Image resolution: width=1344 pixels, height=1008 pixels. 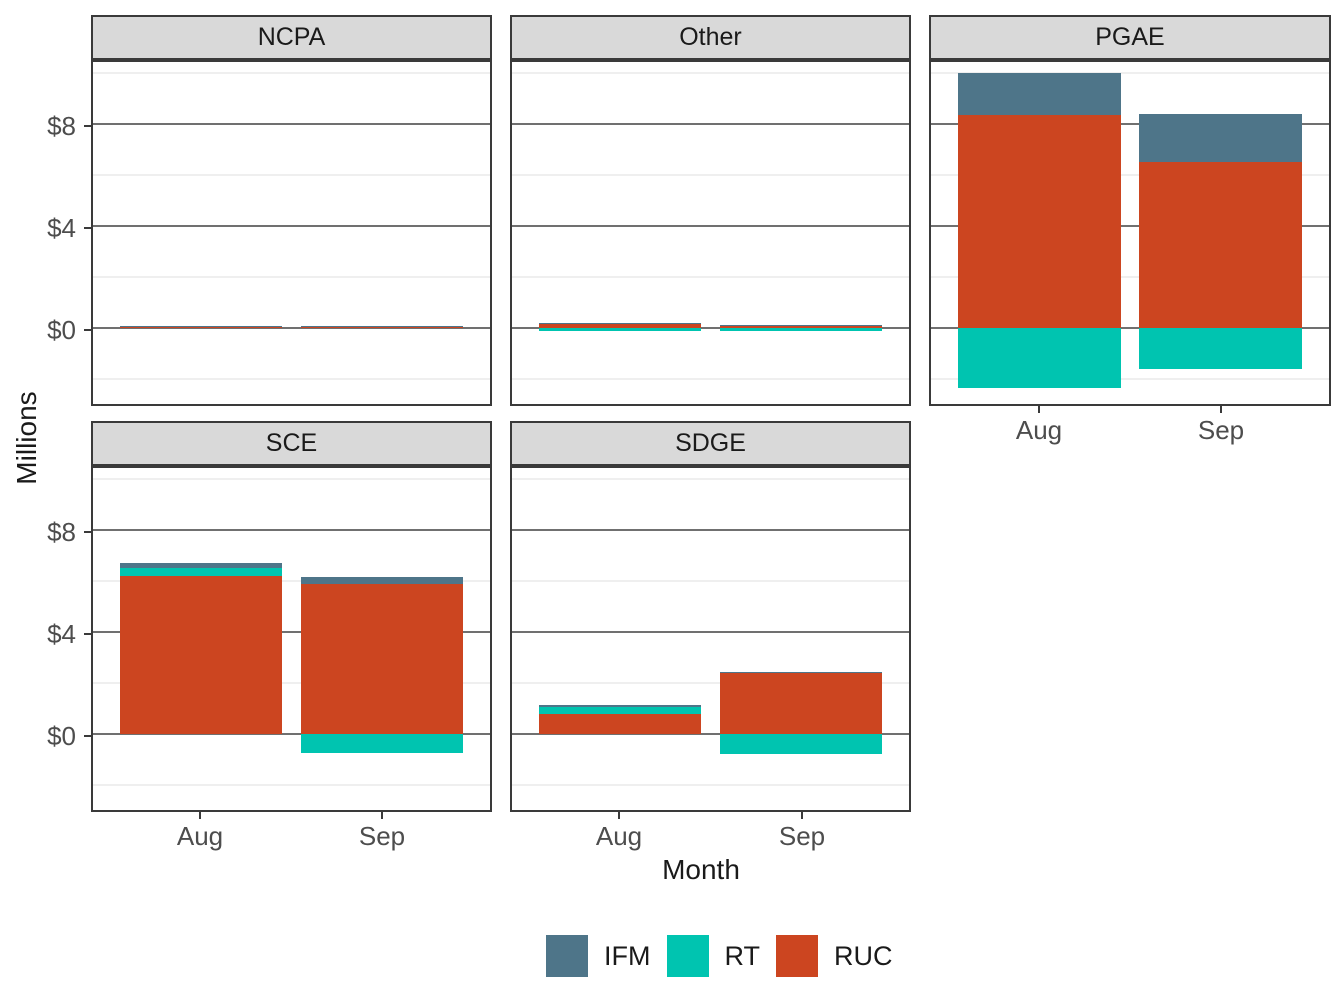 I want to click on y-axis-title: Millions, so click(x=26, y=438).